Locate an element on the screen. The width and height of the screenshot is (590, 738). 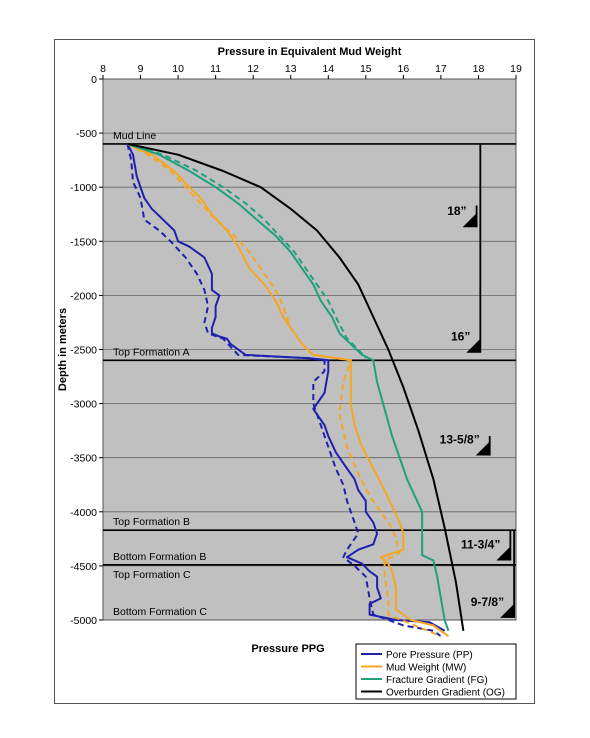
x-tick-label: 8 is located at coordinates (103, 69).